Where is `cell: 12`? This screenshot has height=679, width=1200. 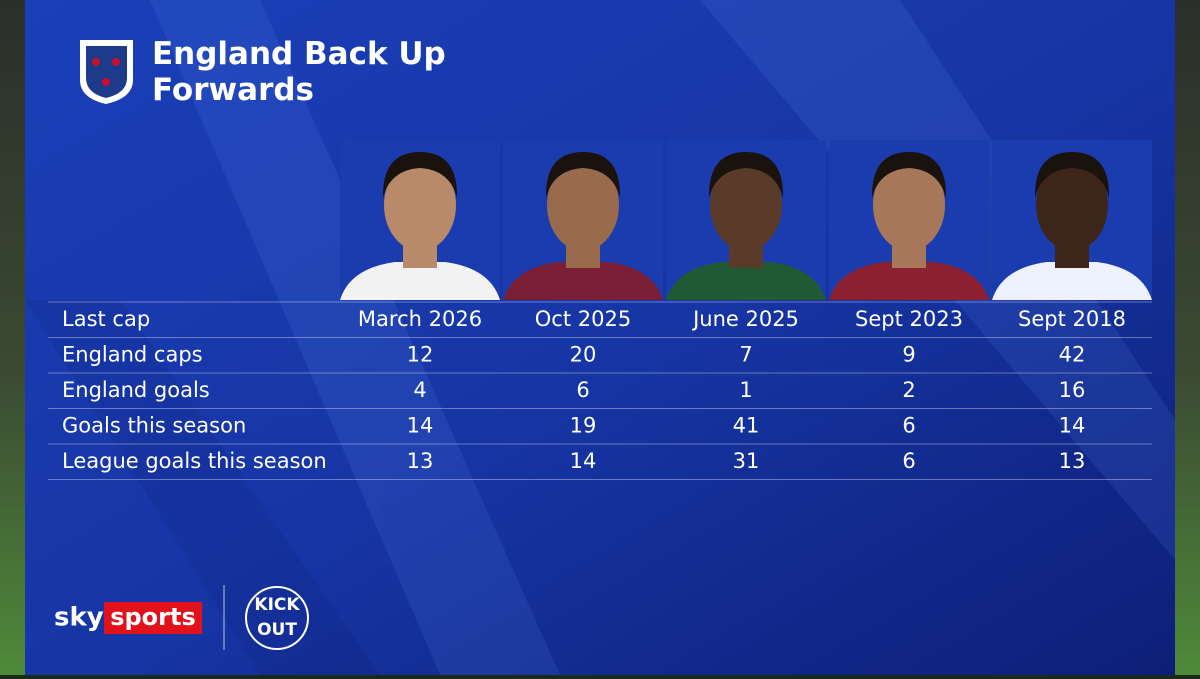
cell: 12 is located at coordinates (420, 355).